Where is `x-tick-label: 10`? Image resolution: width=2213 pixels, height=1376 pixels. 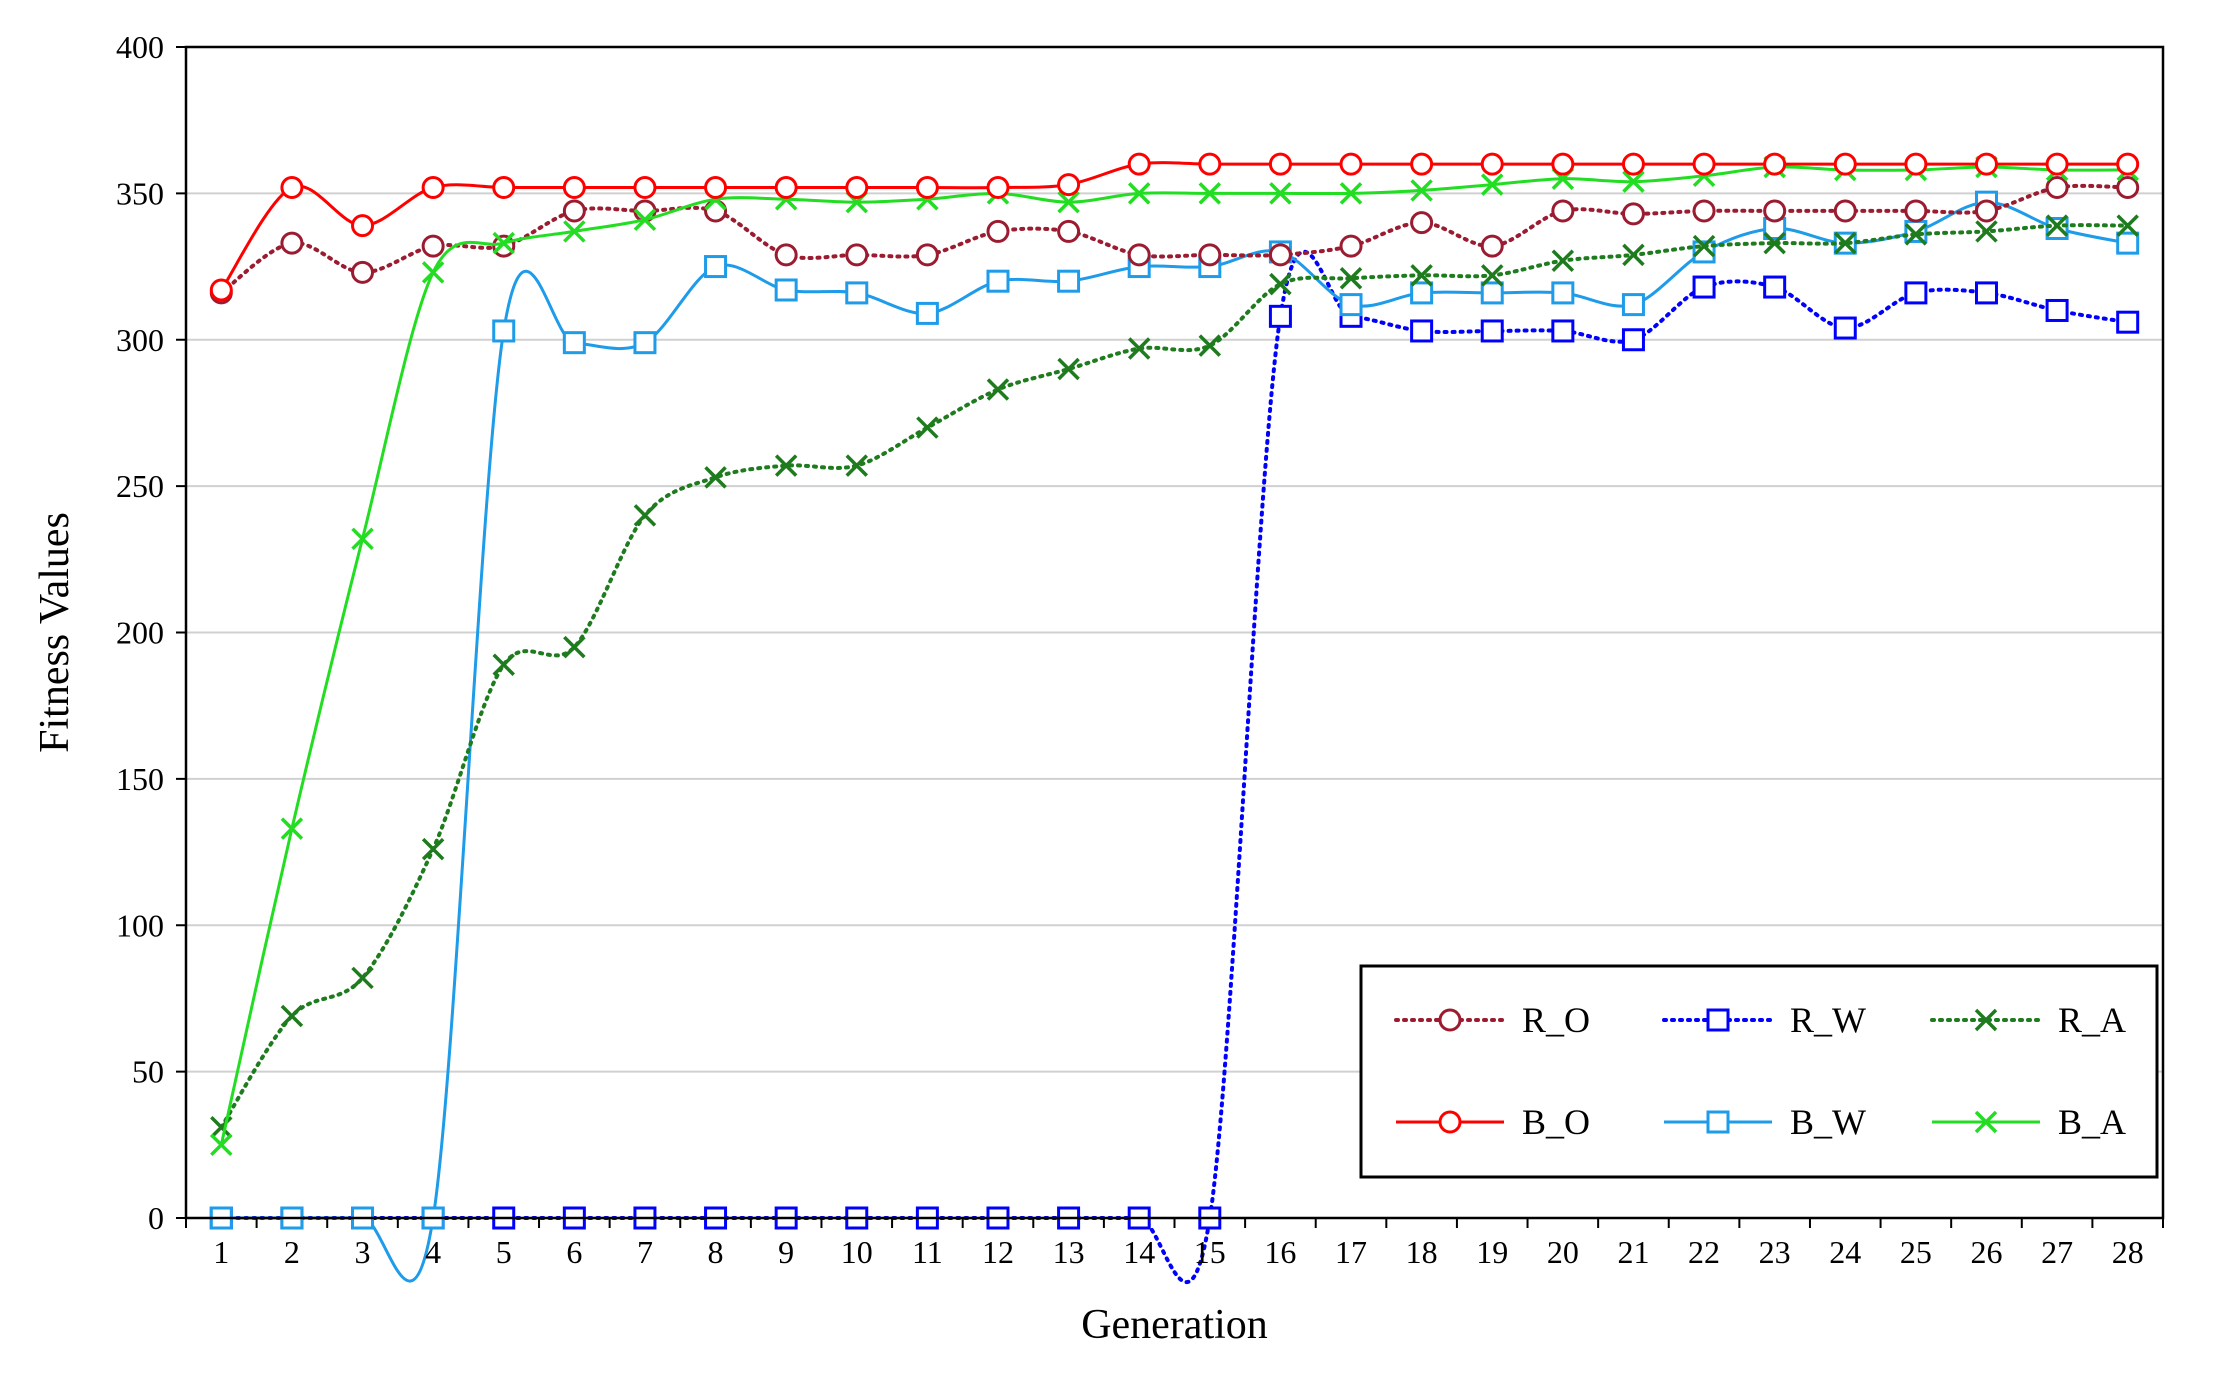 x-tick-label: 10 is located at coordinates (857, 1252).